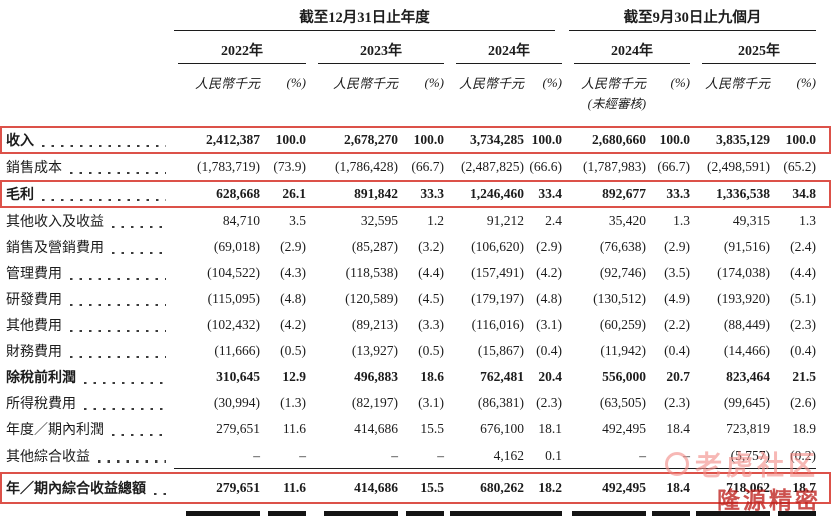 Image resolution: width=831 pixels, height=517 pixels. What do you see at coordinates (743, 193) in the screenshot?
I see `cell-value: 1,336,538` at bounding box center [743, 193].